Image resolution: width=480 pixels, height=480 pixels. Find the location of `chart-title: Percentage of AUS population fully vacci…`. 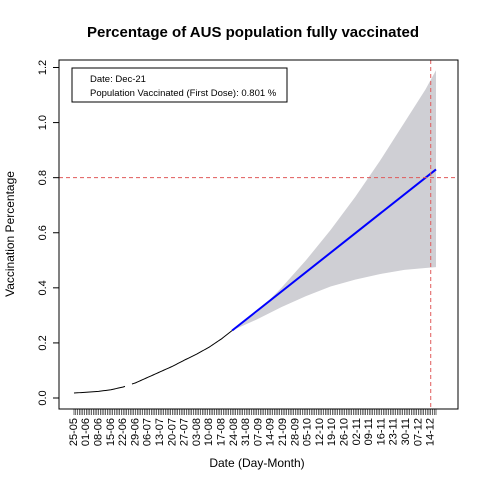

chart-title: Percentage of AUS population fully vacci… is located at coordinates (253, 32).